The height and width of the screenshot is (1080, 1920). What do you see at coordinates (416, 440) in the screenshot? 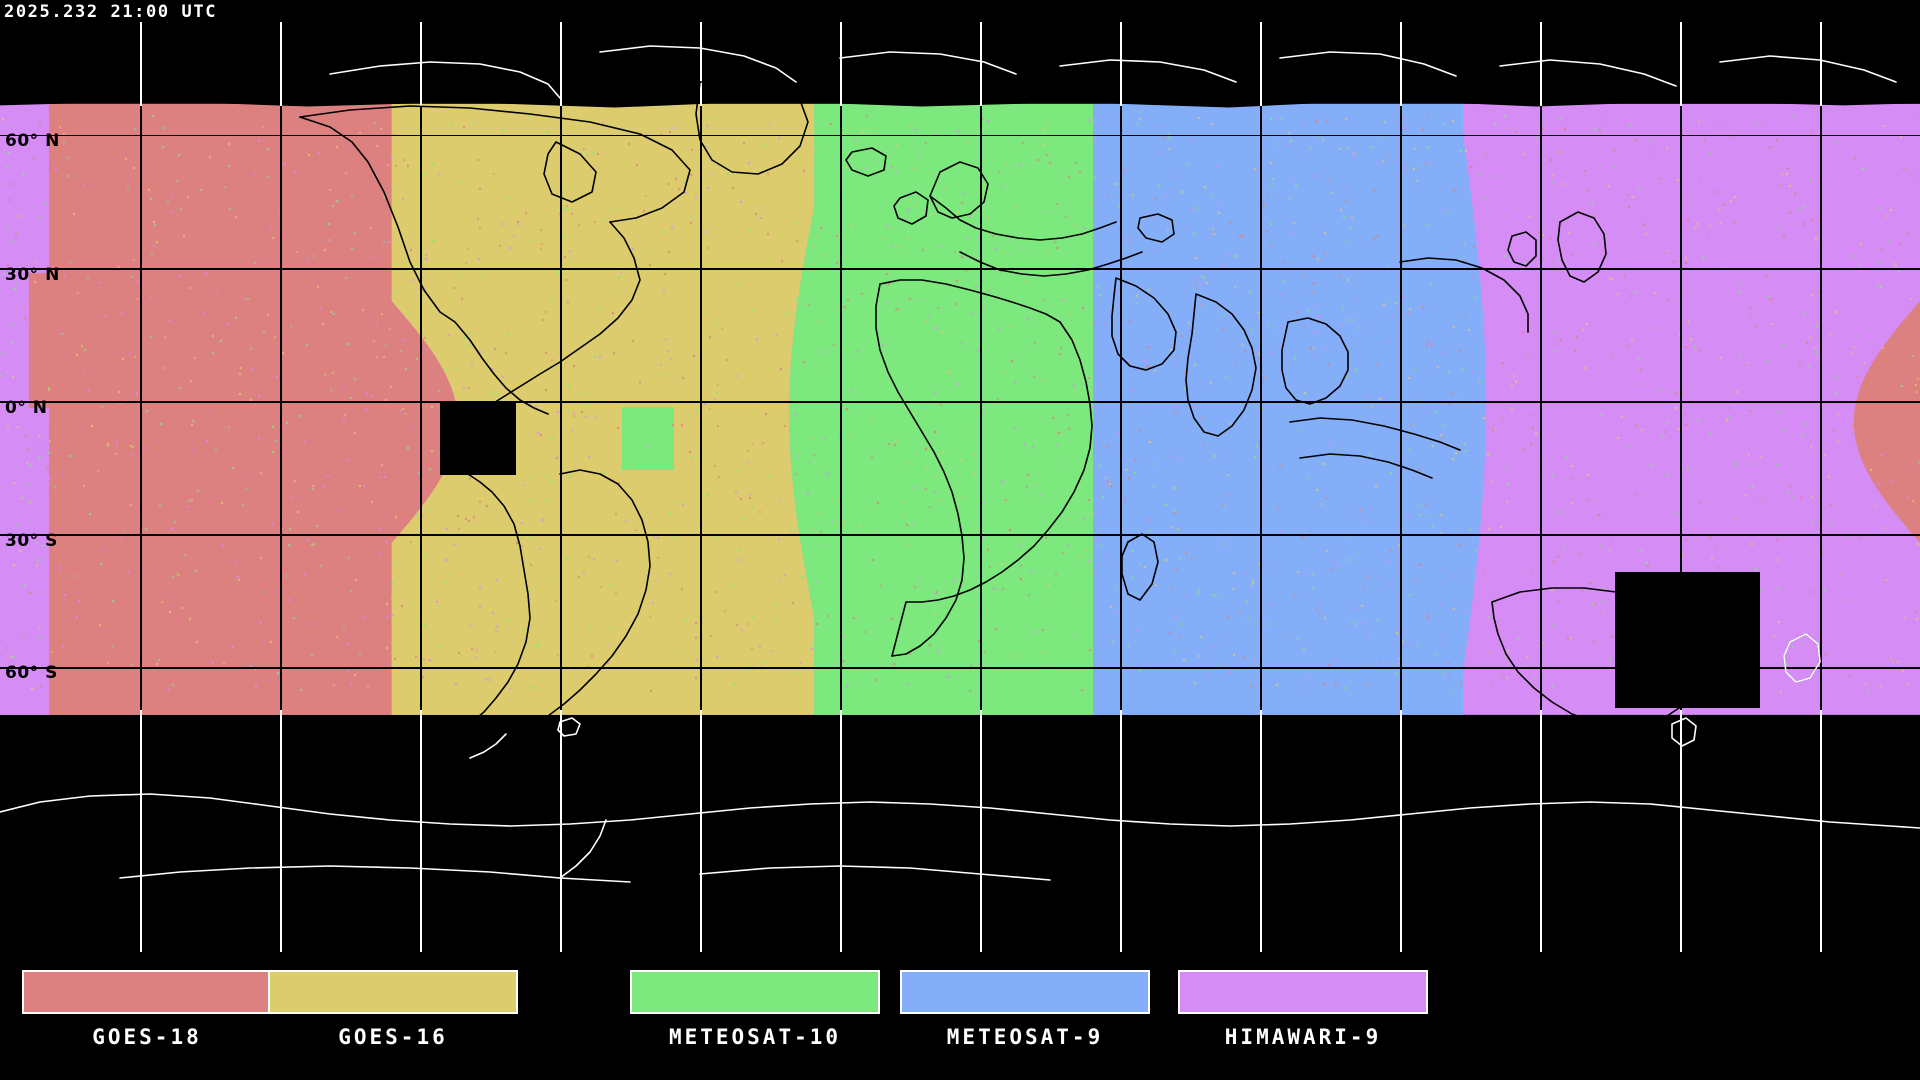
I see `patch-goes18-equator` at bounding box center [416, 440].